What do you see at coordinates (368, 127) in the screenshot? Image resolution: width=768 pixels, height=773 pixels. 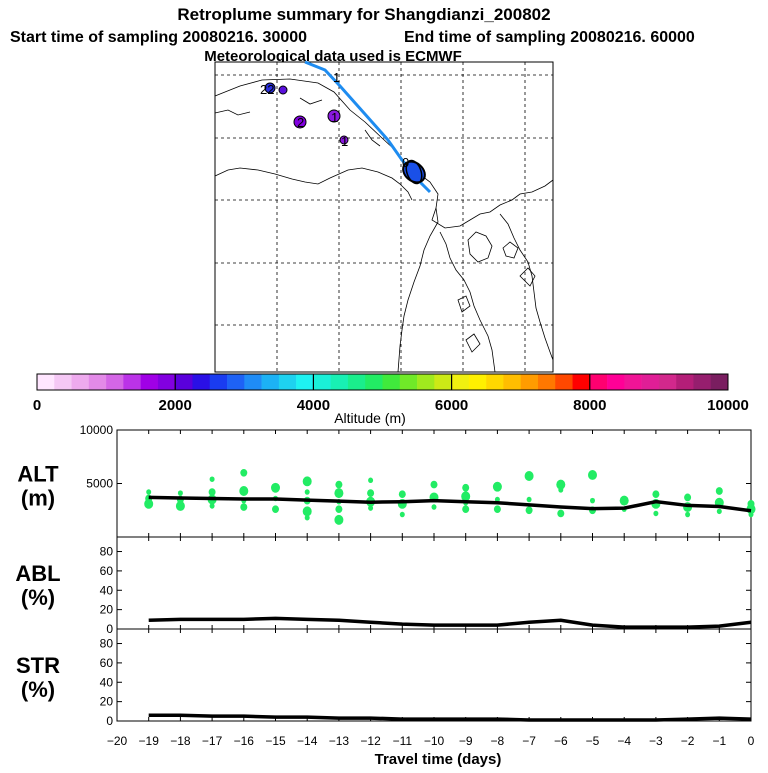 I see `trajectory-path` at bounding box center [368, 127].